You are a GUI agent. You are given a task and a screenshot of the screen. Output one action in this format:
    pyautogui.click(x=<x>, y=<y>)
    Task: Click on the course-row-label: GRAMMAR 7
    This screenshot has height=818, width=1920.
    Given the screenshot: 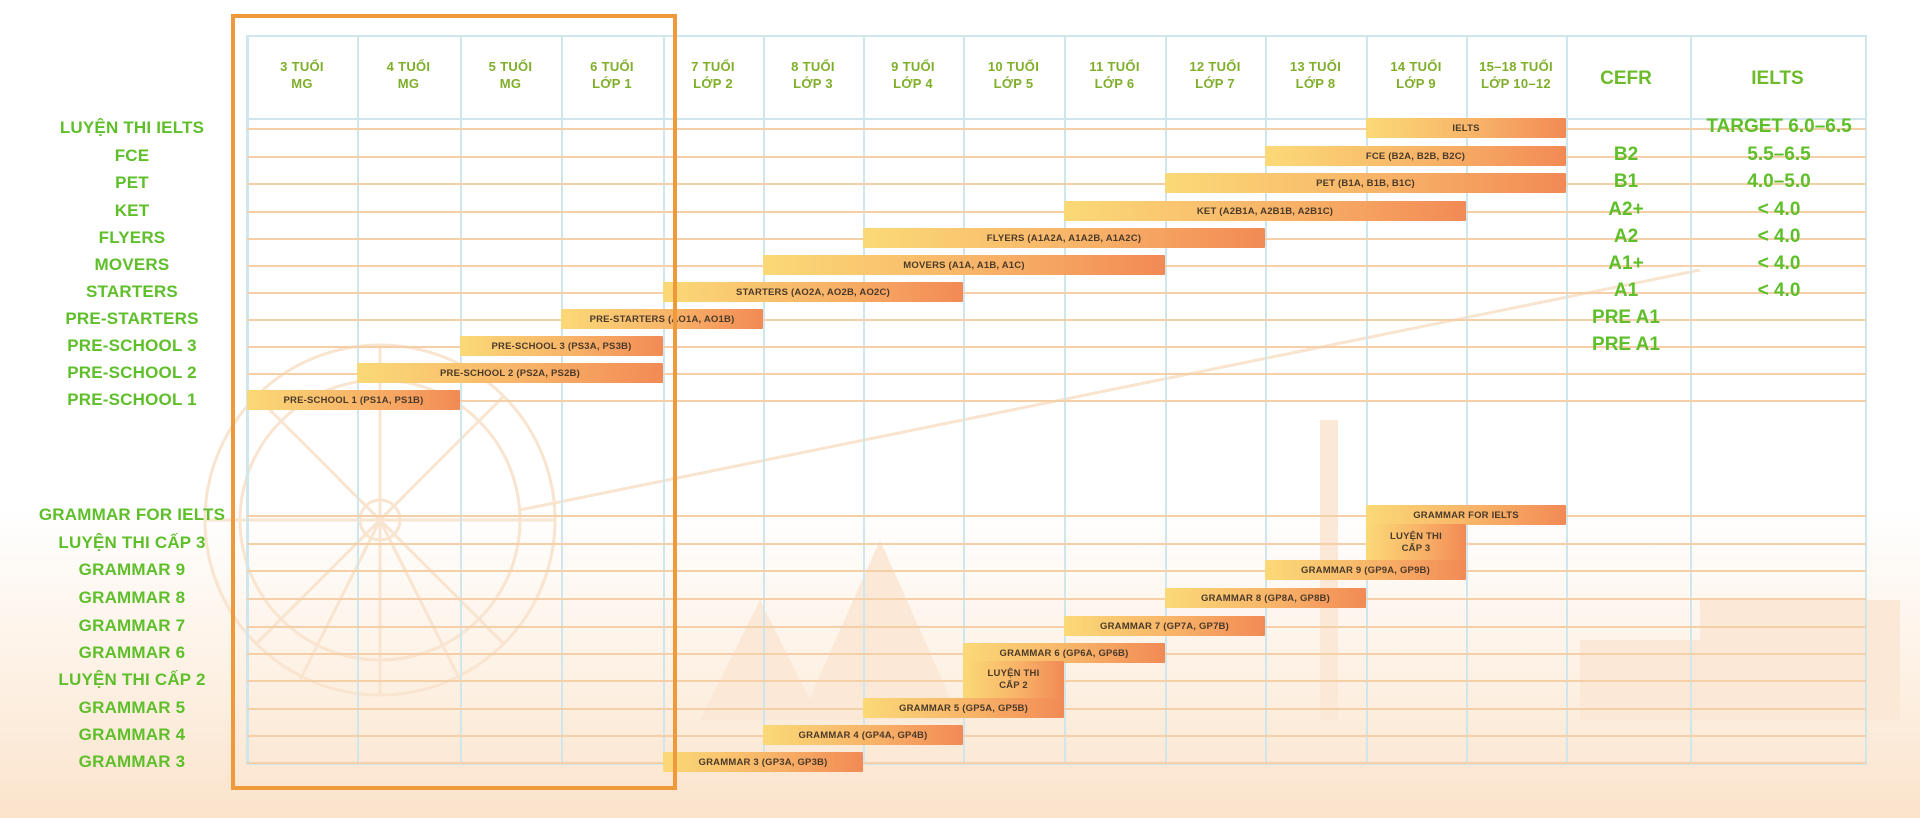 What is the action you would take?
    pyautogui.click(x=132, y=625)
    